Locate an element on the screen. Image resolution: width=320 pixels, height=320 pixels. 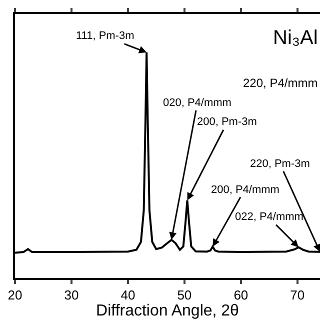
annotation: 111, Pm-3m is located at coordinates (105, 36).